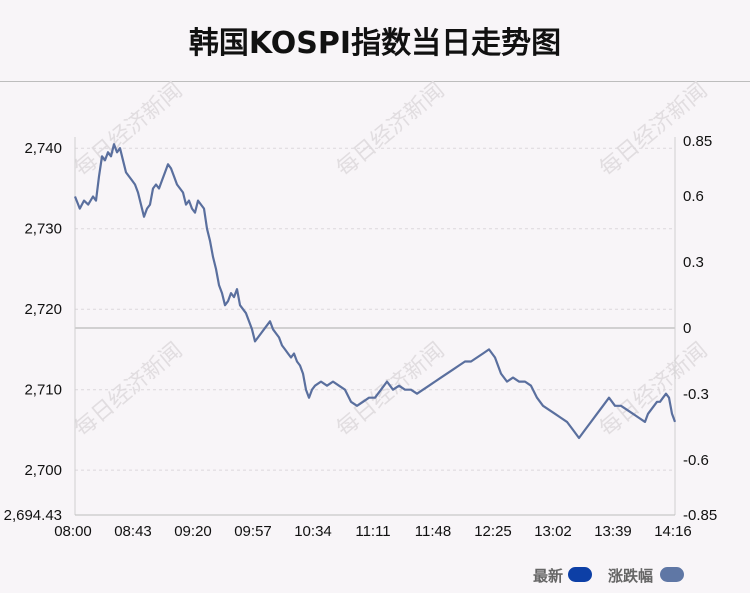  I want to click on x-tick-label: 12:25, so click(493, 531).